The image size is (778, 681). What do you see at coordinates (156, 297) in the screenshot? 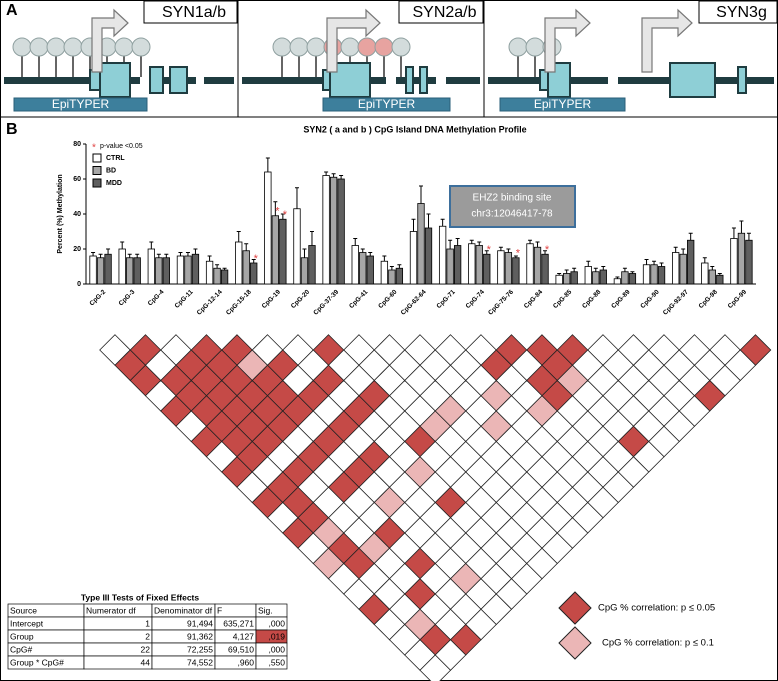
I see `x-tick-label: CpG-4` at bounding box center [156, 297].